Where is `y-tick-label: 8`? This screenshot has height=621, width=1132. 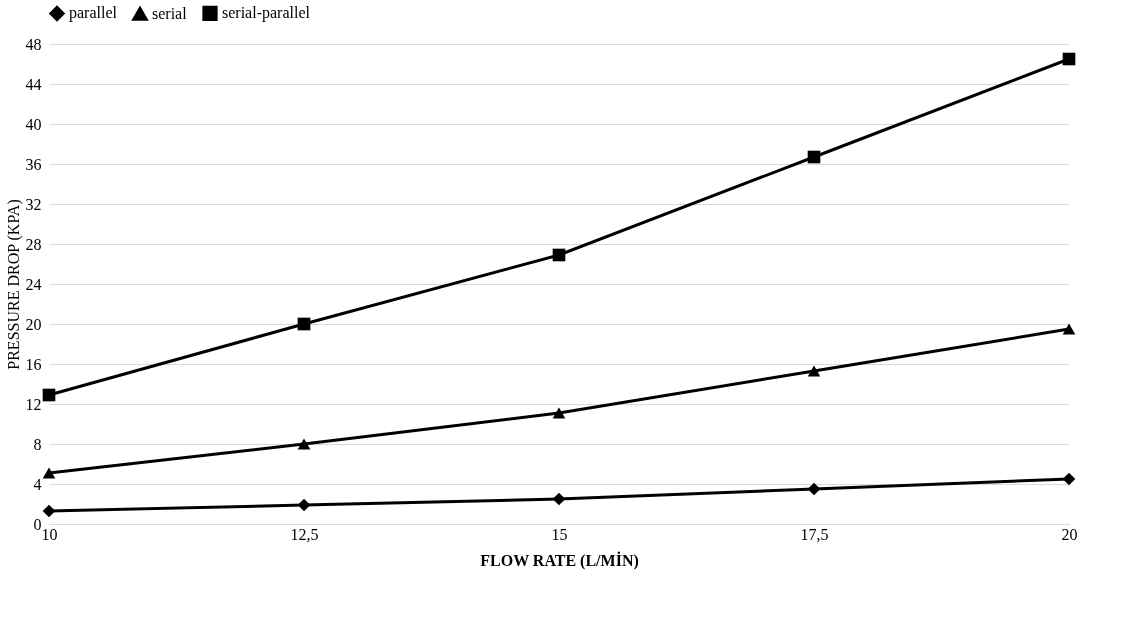 y-tick-label: 8 is located at coordinates (37, 444).